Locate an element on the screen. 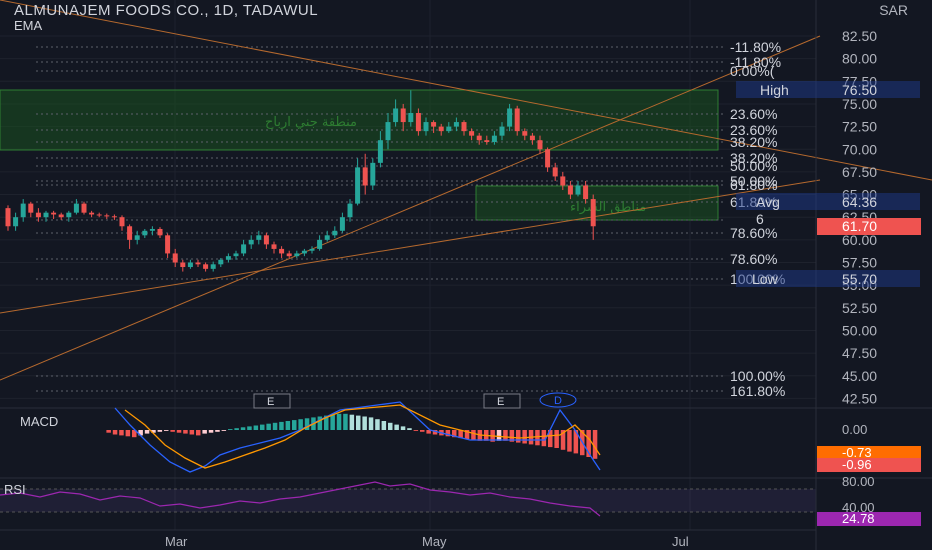 This screenshot has height=550, width=932. price-tick: 45.00 is located at coordinates (859, 376).